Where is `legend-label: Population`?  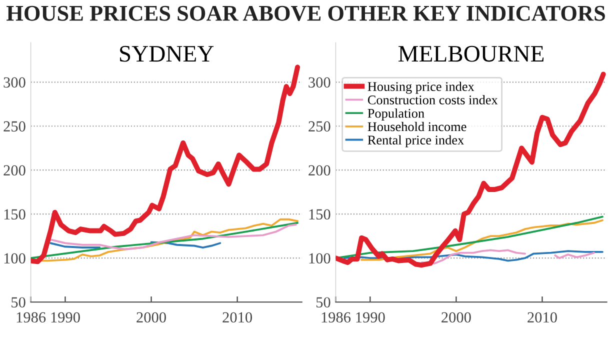
legend-label: Population is located at coordinates (396, 114).